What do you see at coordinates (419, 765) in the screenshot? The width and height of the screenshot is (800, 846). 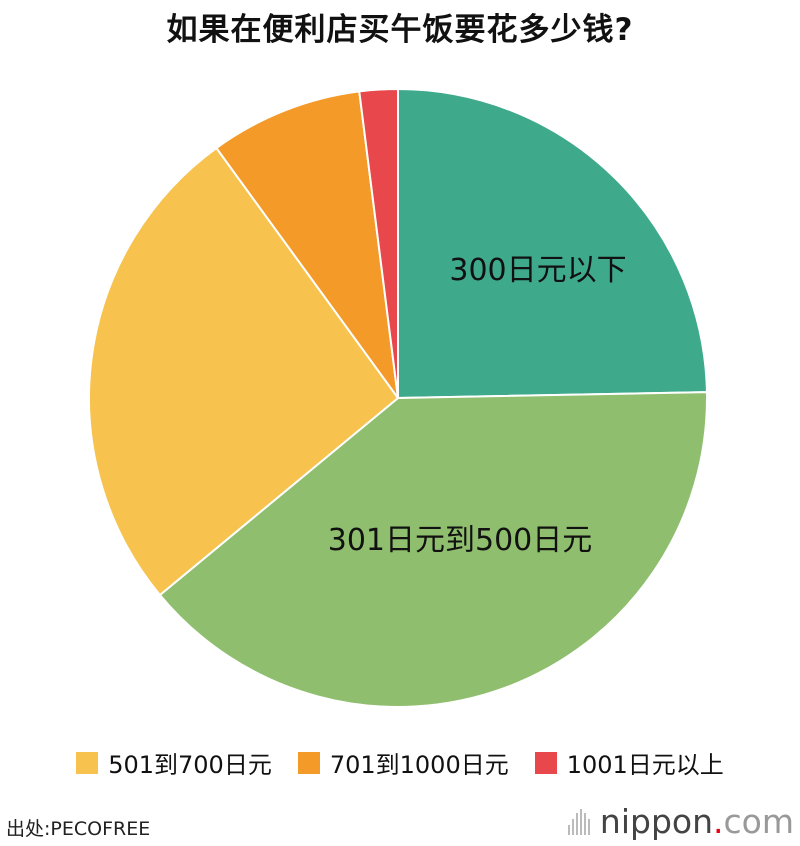 I see `legend-label-701-1000: 701到1000日元` at bounding box center [419, 765].